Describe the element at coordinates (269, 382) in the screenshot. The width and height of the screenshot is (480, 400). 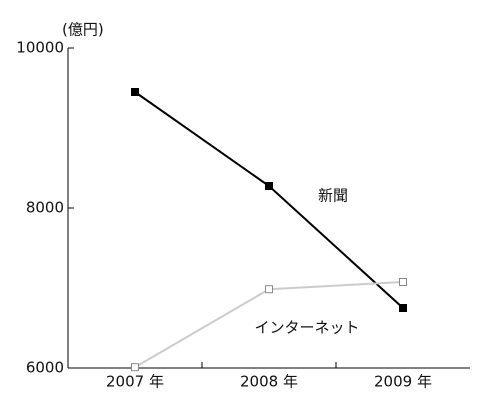
I see `x-tick-label: 2008 年` at that location.